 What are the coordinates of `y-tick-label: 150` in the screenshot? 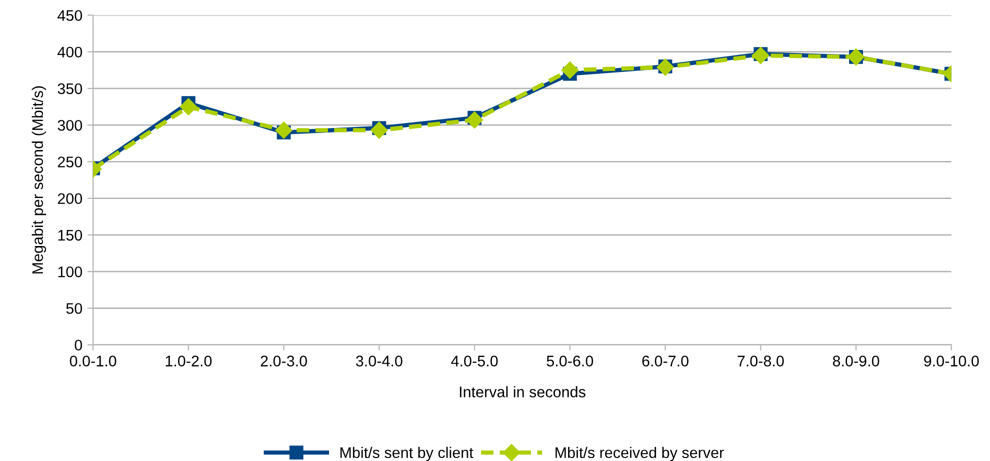 It's located at (70, 235).